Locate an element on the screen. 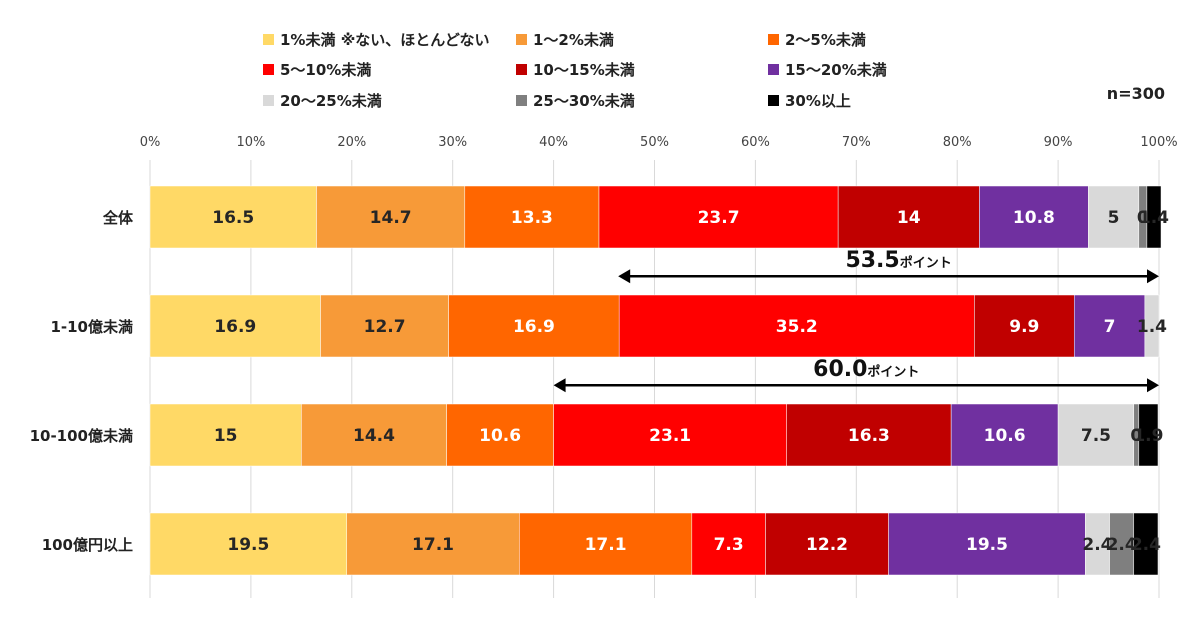 The image size is (1200, 630). category-label: 100億円以上 is located at coordinates (87, 545).